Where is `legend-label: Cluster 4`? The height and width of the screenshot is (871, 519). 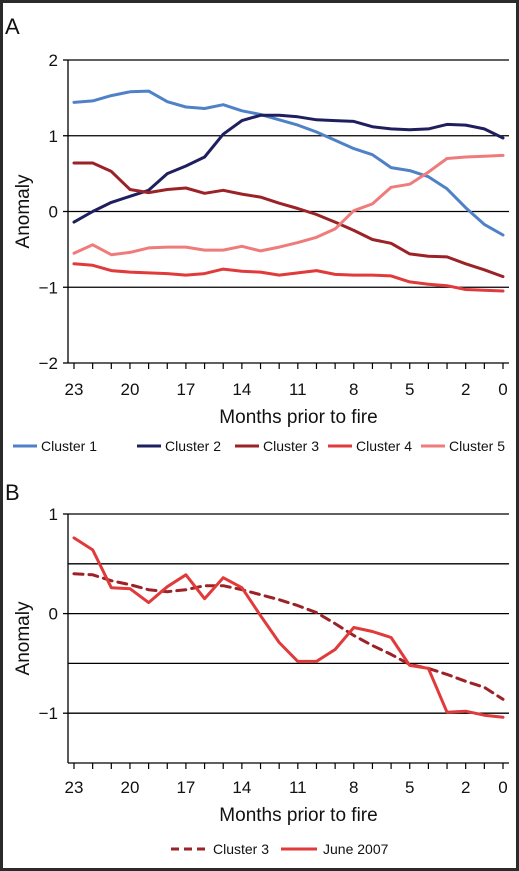 legend-label: Cluster 4 is located at coordinates (384, 446).